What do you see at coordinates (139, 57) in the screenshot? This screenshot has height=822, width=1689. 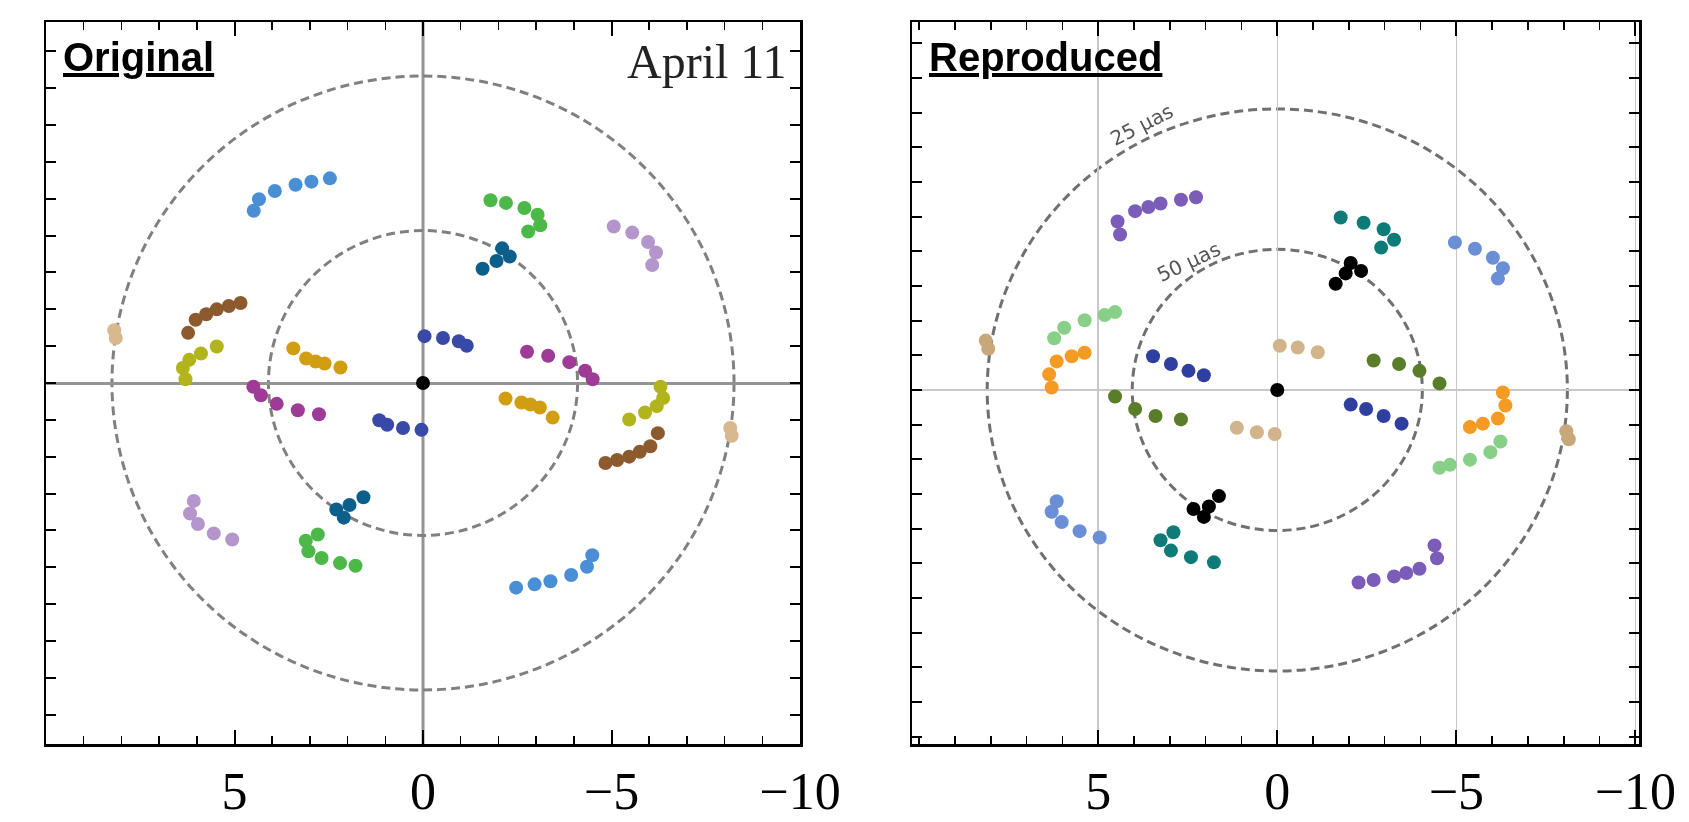 I see `text: Original` at bounding box center [139, 57].